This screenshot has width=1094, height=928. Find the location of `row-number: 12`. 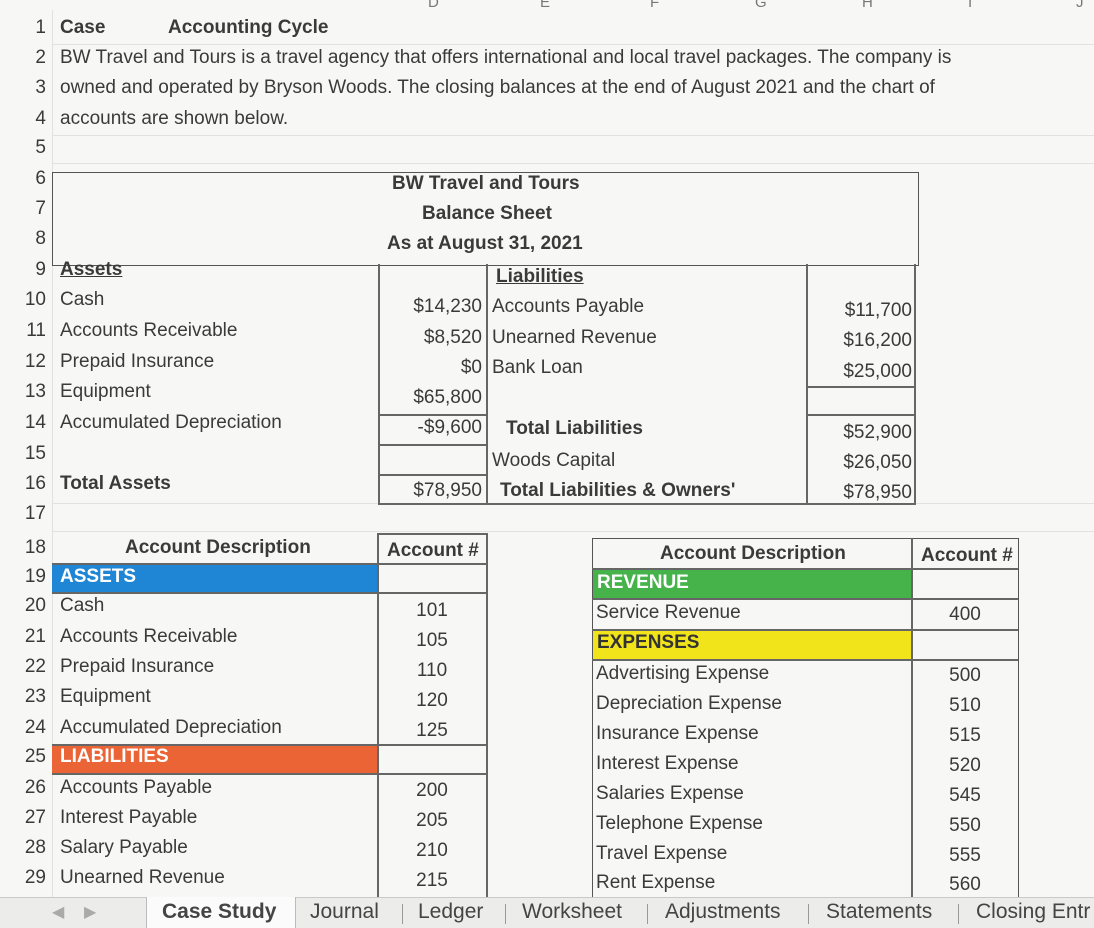

row-number: 12 is located at coordinates (35, 361).